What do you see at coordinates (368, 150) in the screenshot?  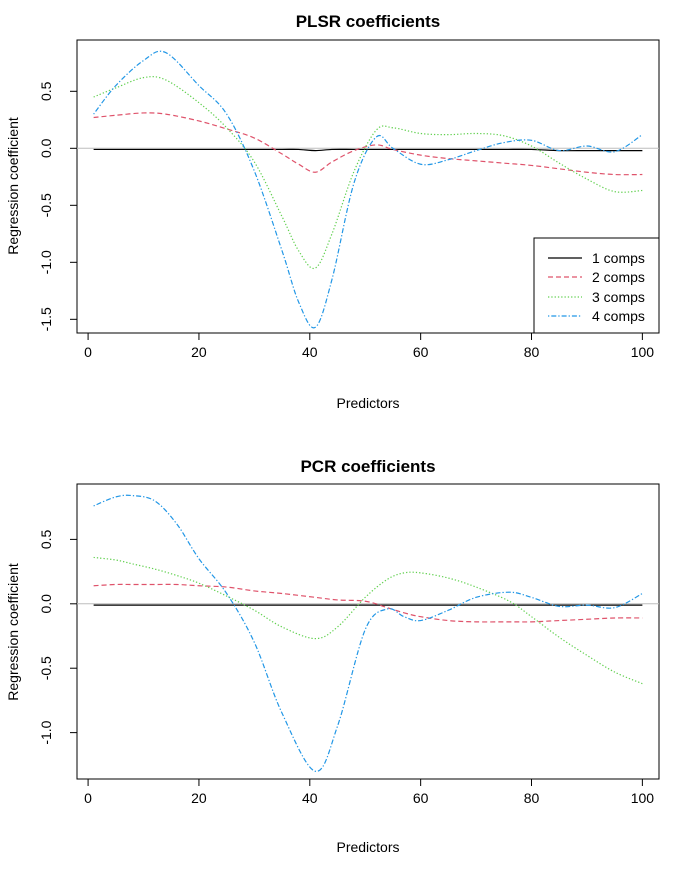 I see `series-line-1-comps` at bounding box center [368, 150].